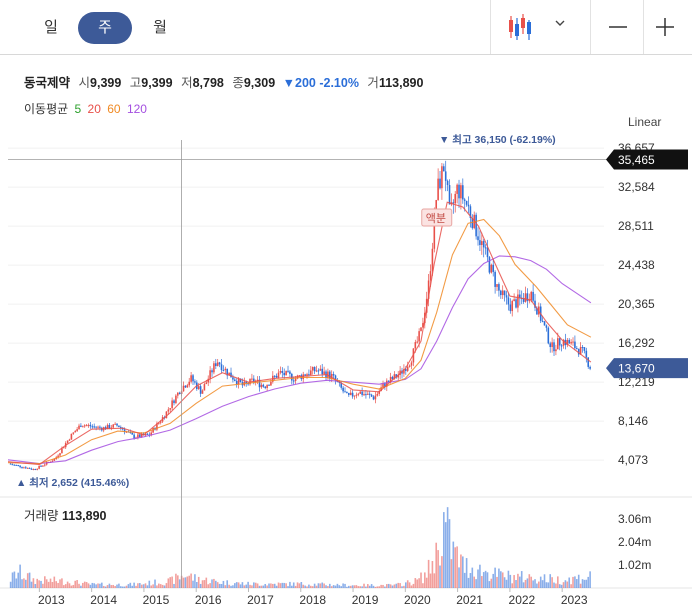 Image resolution: width=692 pixels, height=612 pixels. I want to click on x-tick-label: 2020, so click(417, 600).